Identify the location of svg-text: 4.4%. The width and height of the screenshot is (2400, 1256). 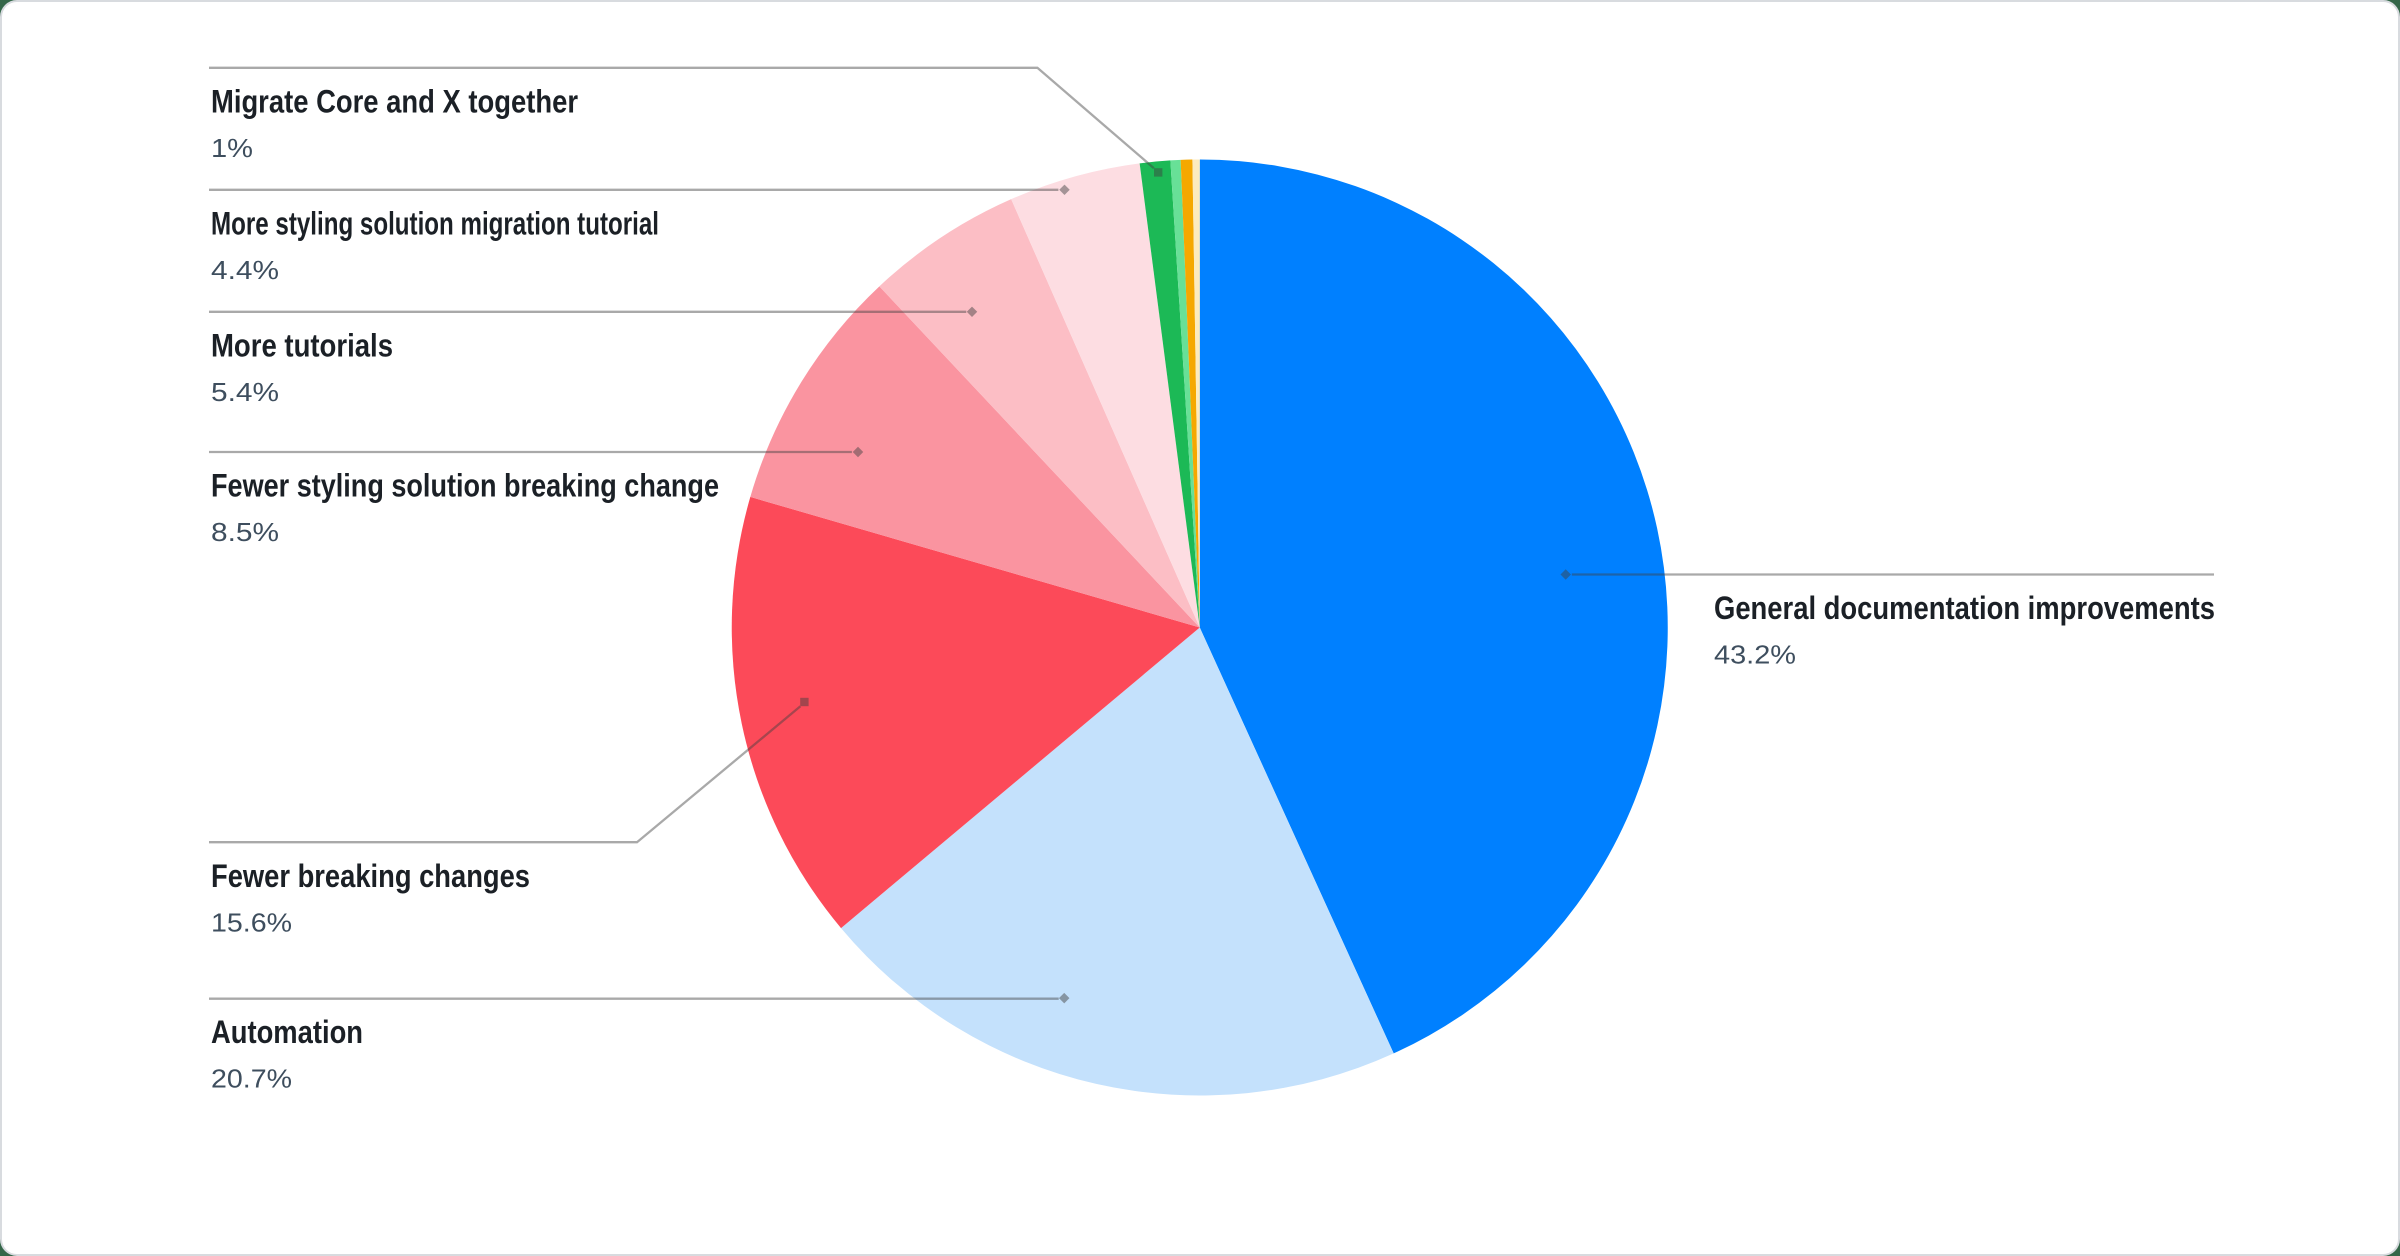
(245, 270).